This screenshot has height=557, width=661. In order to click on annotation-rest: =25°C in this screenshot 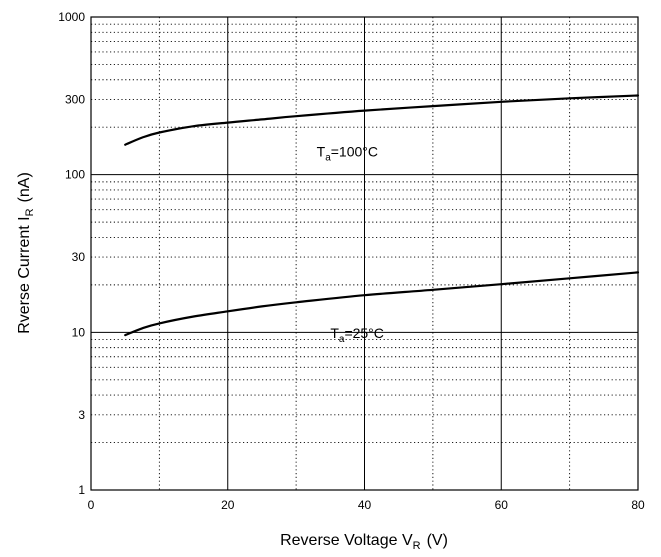, I will do `click(363, 333)`.